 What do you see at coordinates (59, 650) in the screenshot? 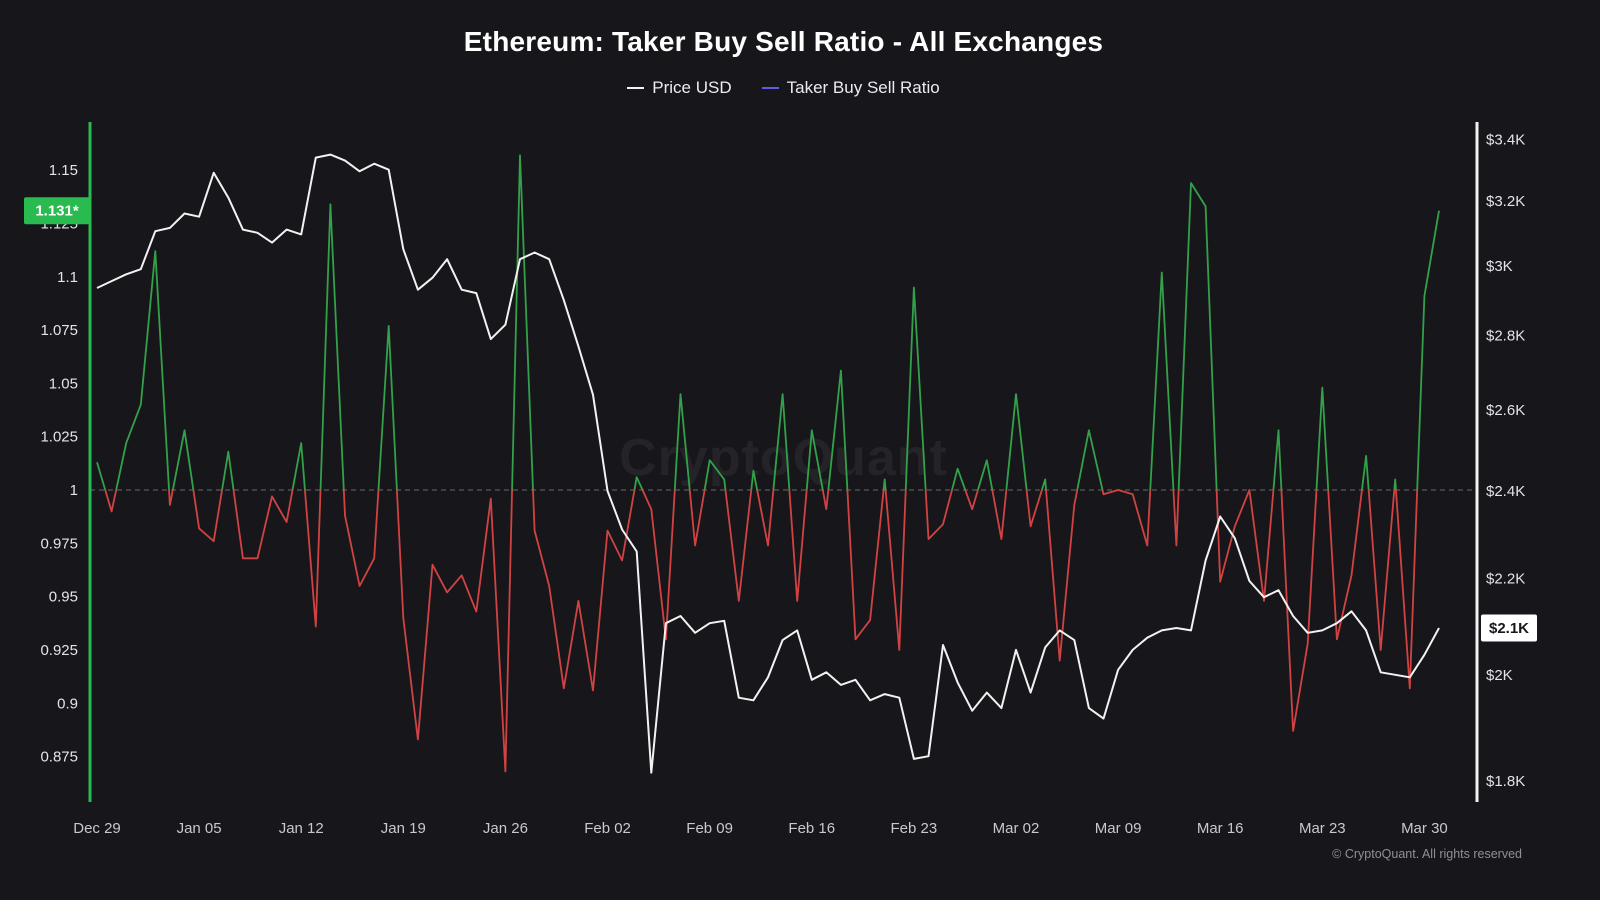
I see `left-axis-tick-label: 0.925` at bounding box center [59, 650].